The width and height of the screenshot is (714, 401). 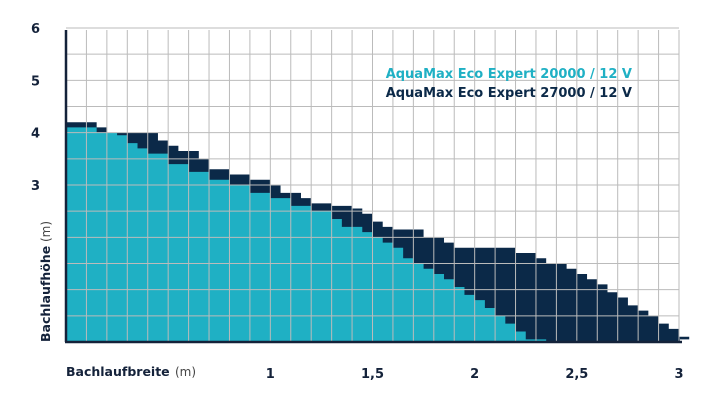 I want to click on legend-entry-20000: AquaMax Eco Expert 20000 / 12 V, so click(x=509, y=74).